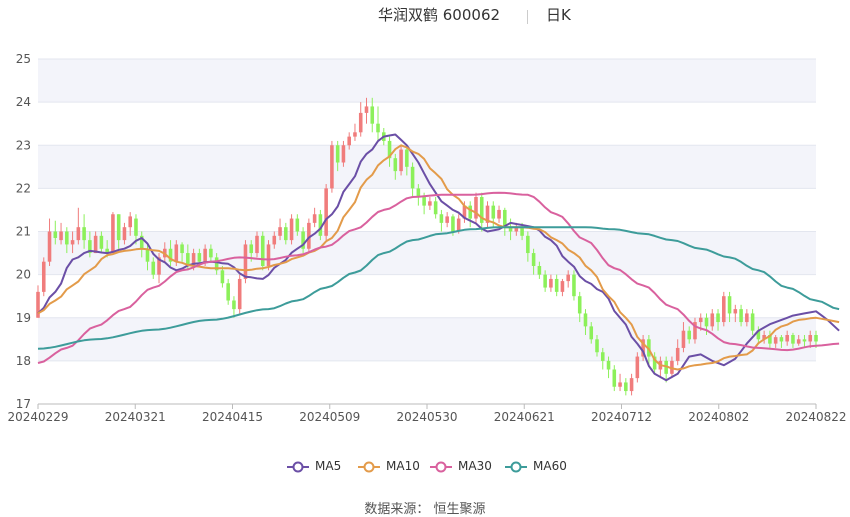  Describe the element at coordinates (426, 417) in the screenshot. I see `x-tick-label: 20240530` at that location.